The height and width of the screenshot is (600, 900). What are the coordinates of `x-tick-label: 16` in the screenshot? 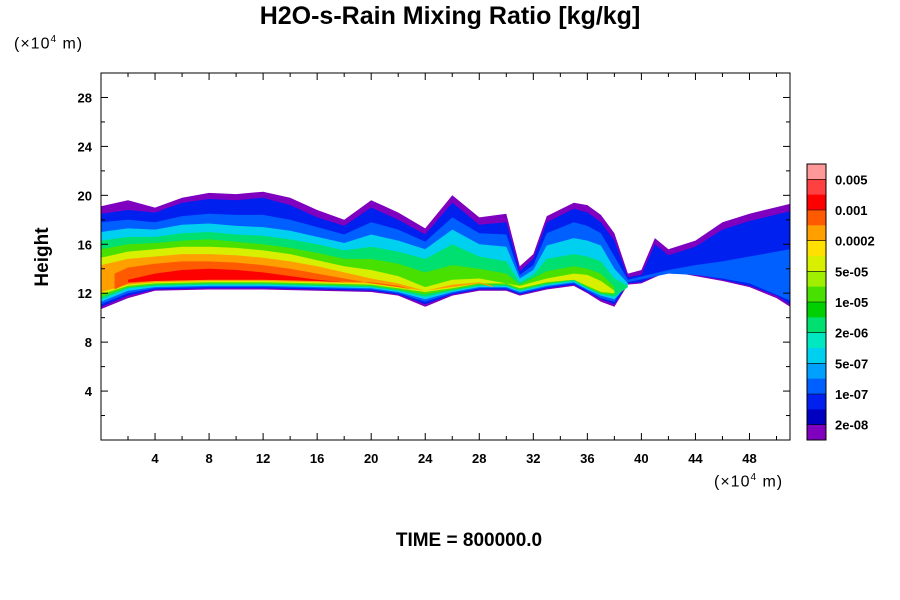 It's located at (317, 458).